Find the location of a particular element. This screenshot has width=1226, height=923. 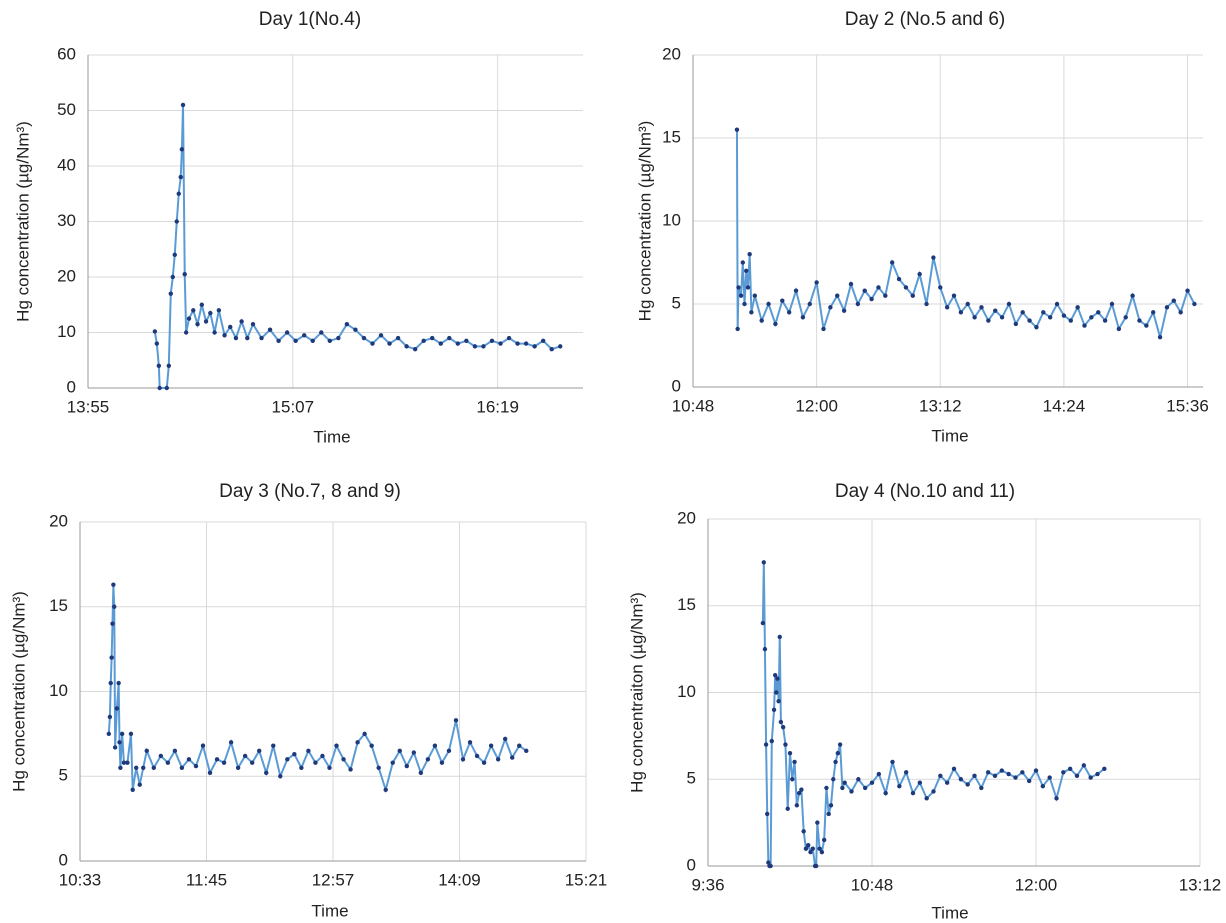

y-tick-label: 15 is located at coordinates (671, 136).